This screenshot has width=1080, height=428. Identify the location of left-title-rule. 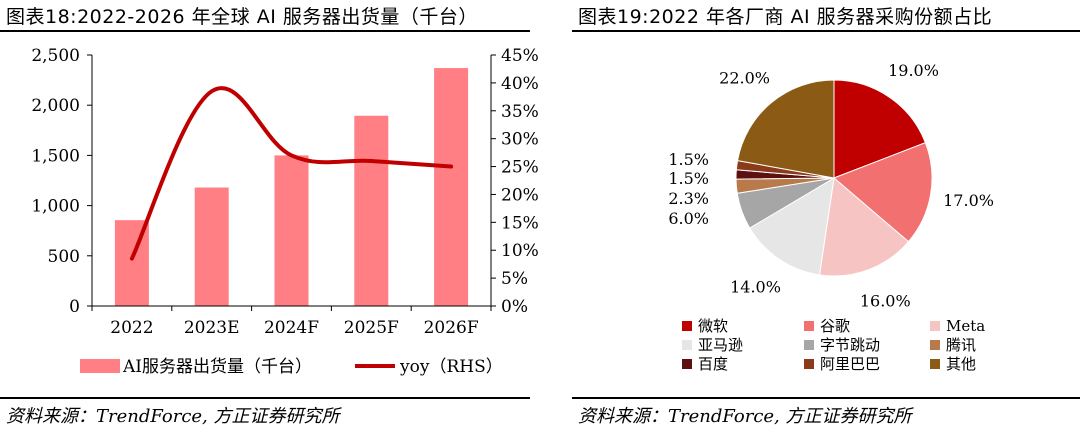
(265, 31).